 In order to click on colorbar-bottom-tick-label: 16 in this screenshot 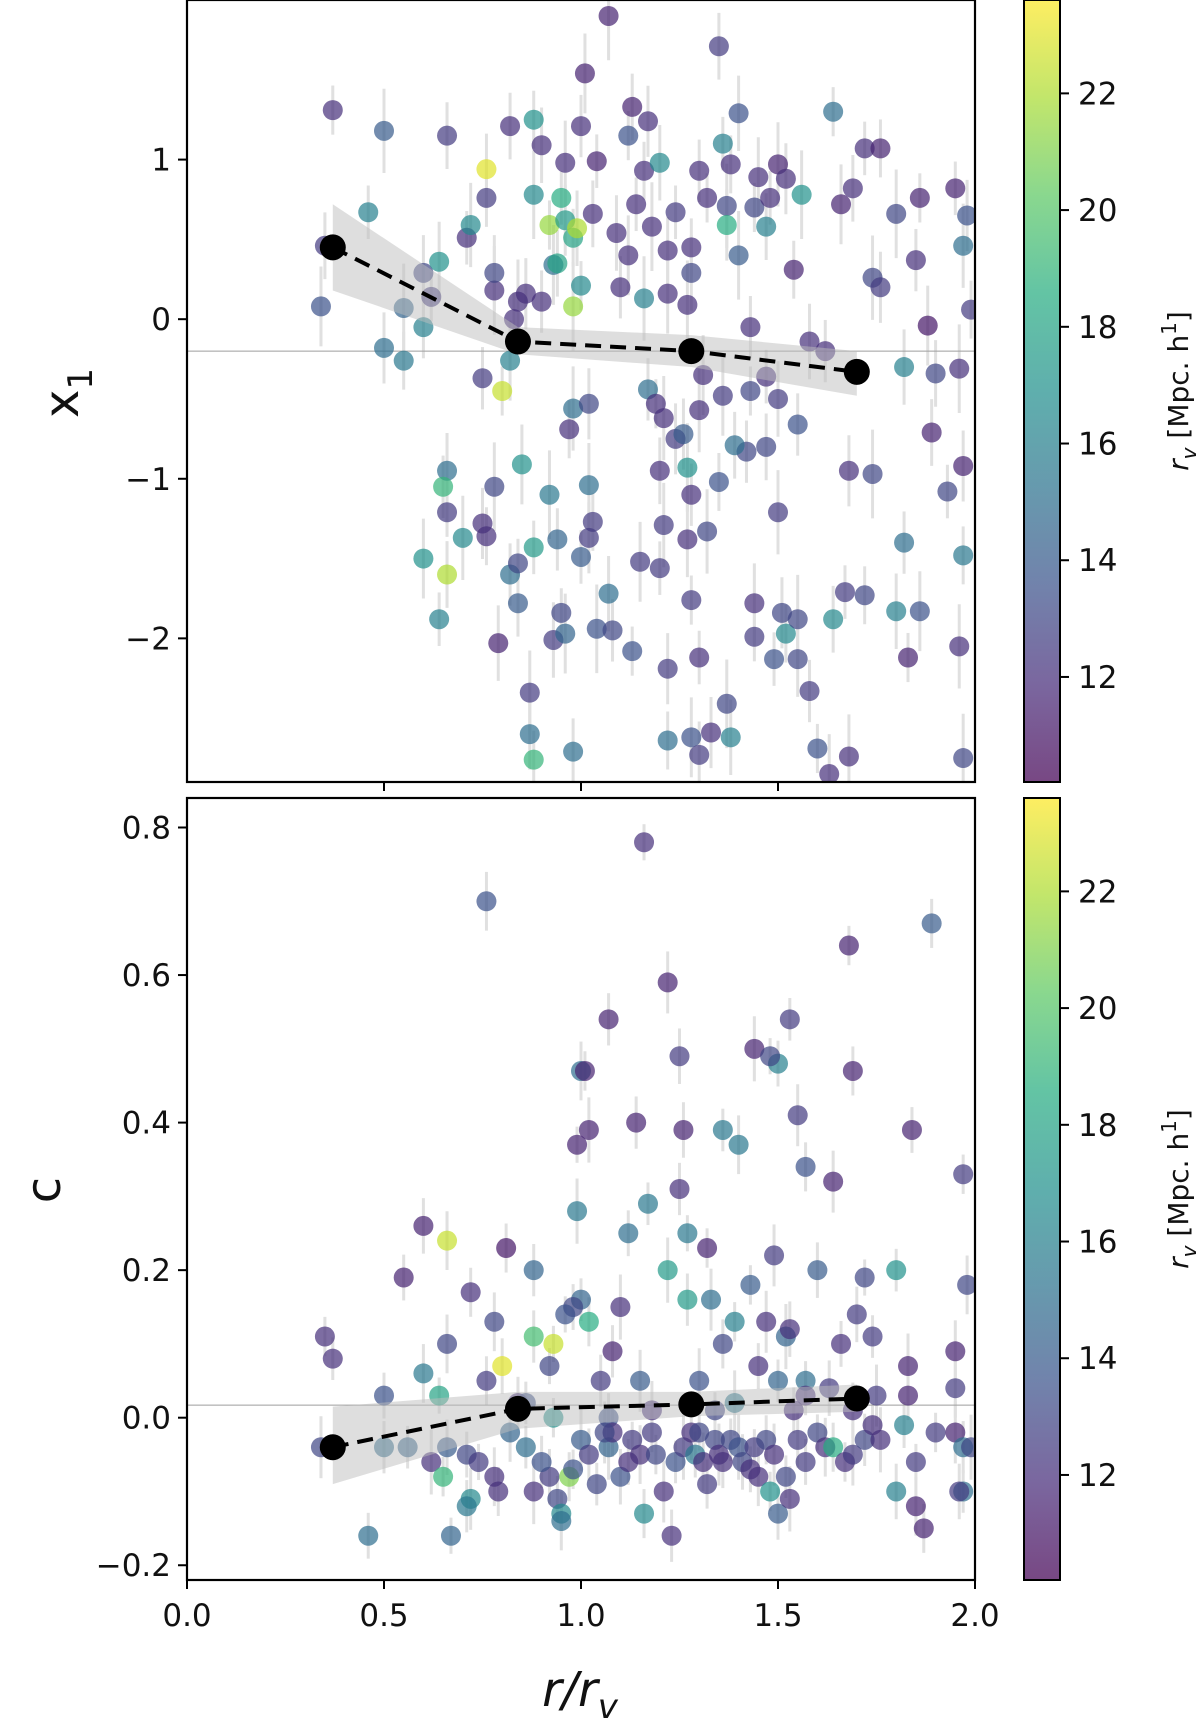, I will do `click(1097, 1243)`.